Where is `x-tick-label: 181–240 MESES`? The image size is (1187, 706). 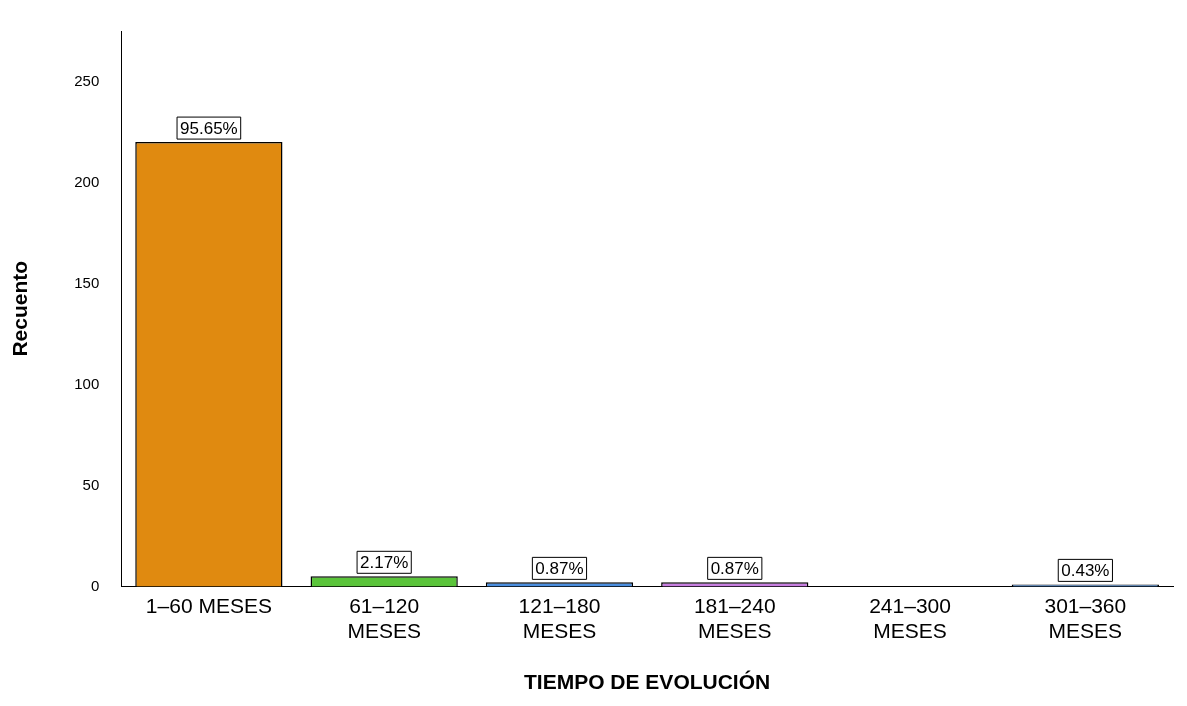 x-tick-label: 181–240 MESES is located at coordinates (734, 617).